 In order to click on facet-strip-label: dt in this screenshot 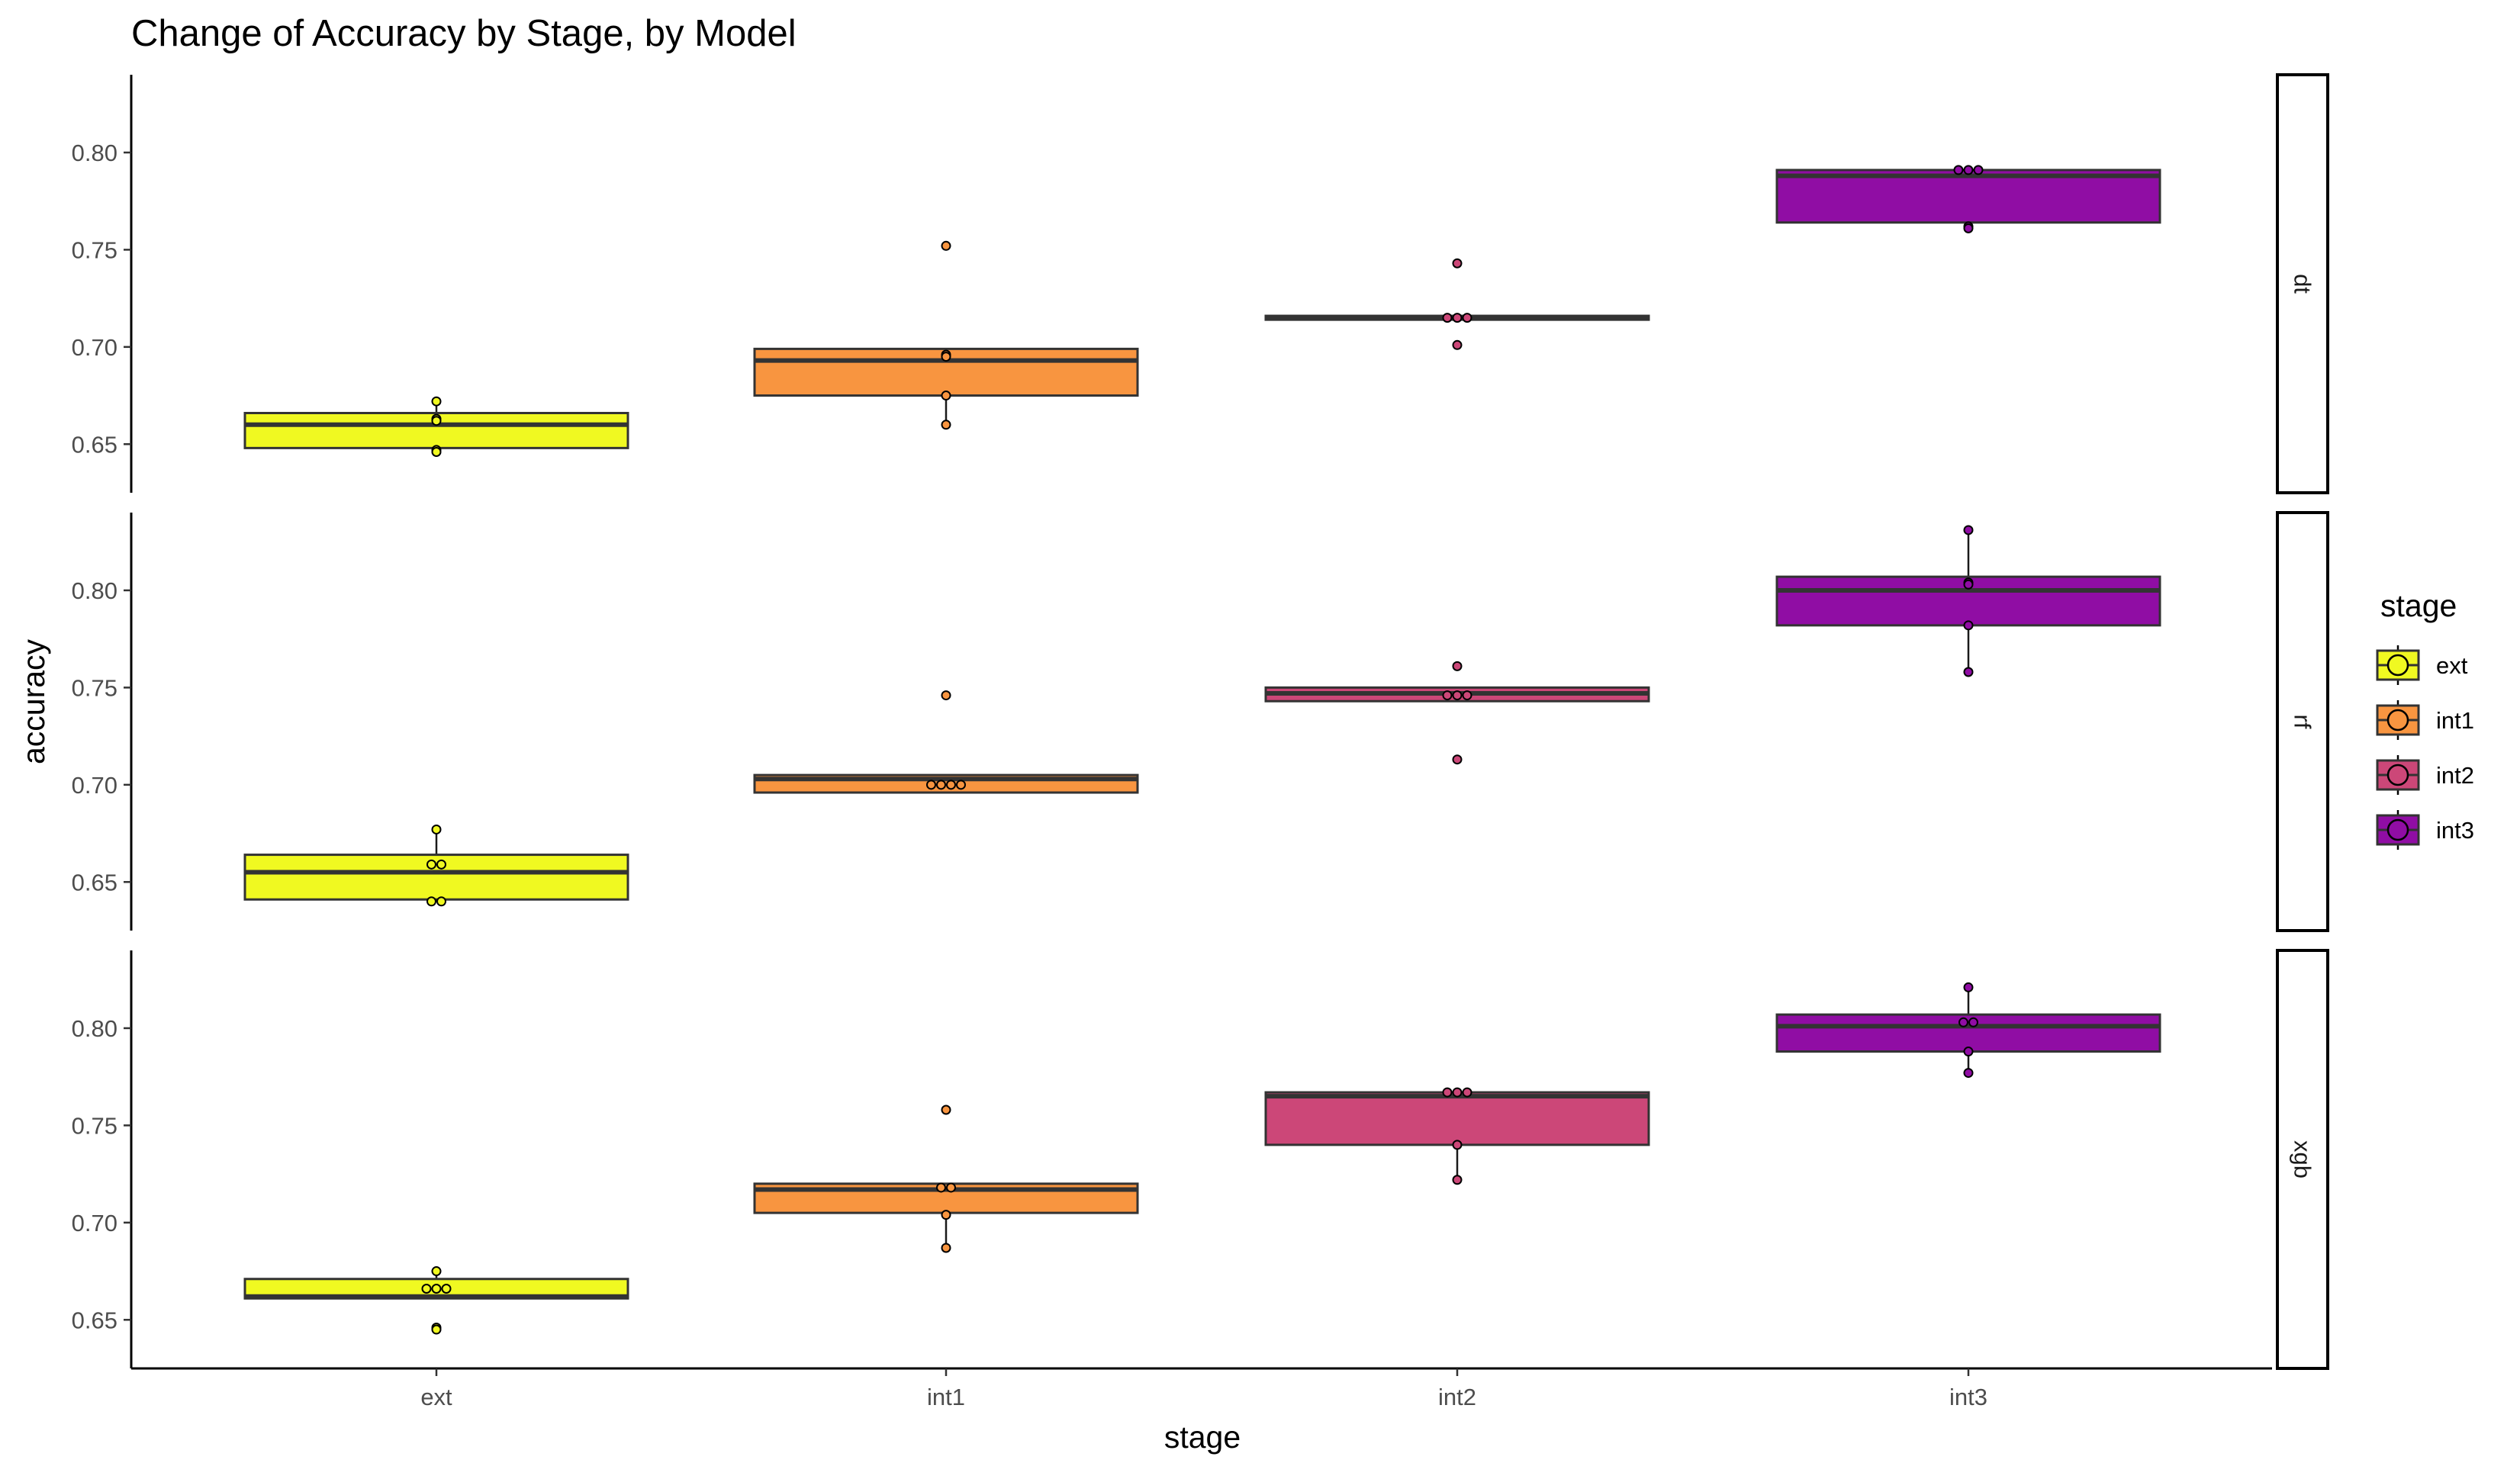, I will do `click(2303, 284)`.